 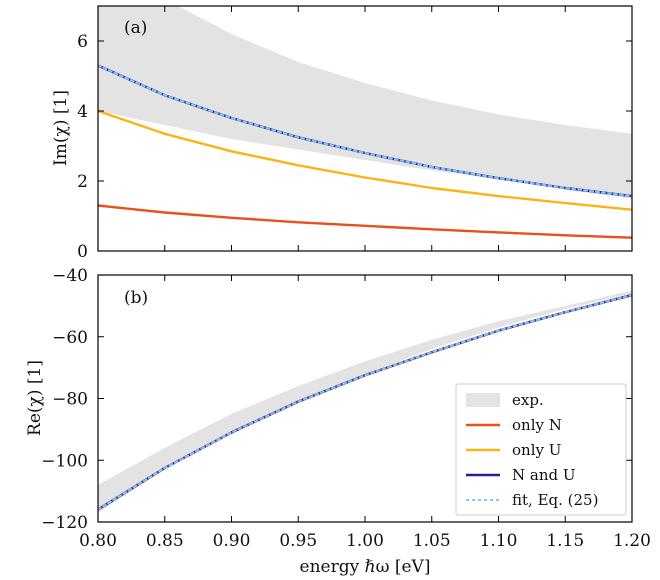 I want to click on panel-b-xtick-label: 1.15, so click(x=565, y=541).